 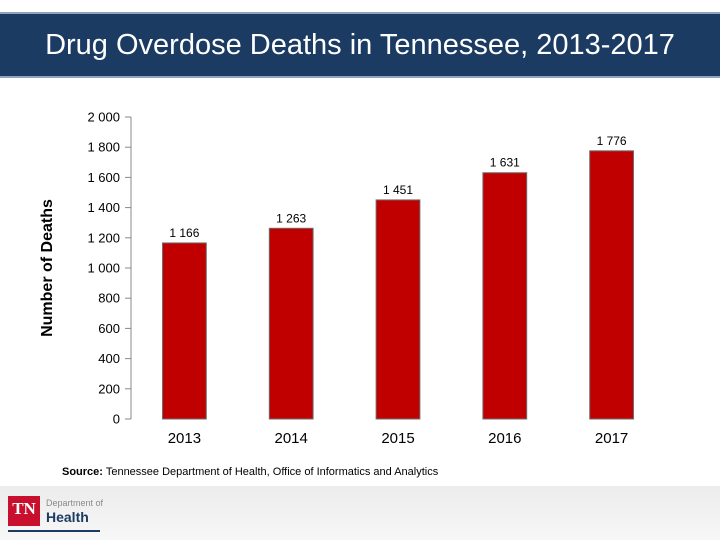 I want to click on y-tick-label: 1 800, so click(x=103, y=147).